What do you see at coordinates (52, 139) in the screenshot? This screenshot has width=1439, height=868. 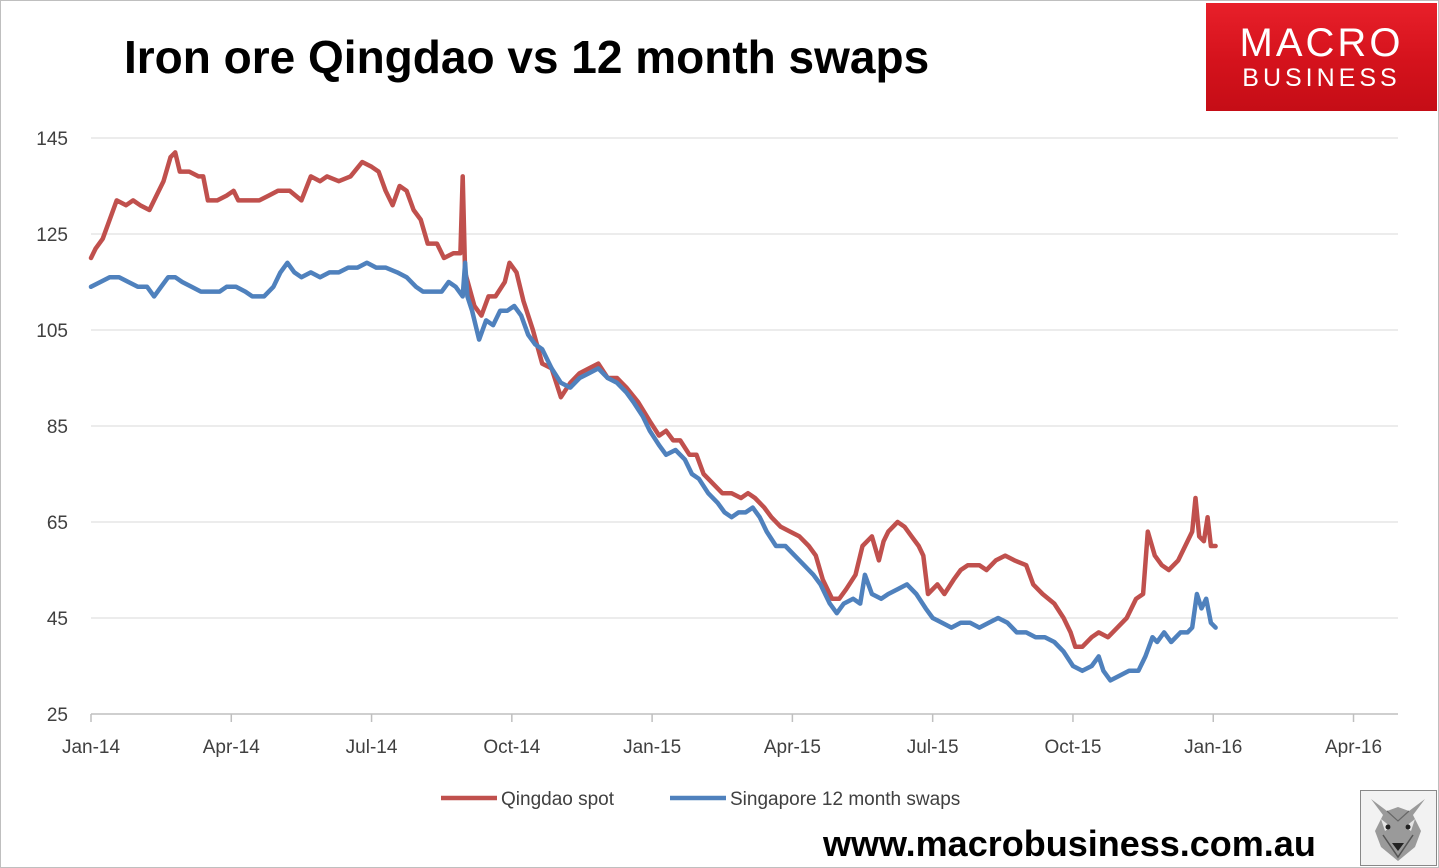 I see `y-tick-label: 145` at bounding box center [52, 139].